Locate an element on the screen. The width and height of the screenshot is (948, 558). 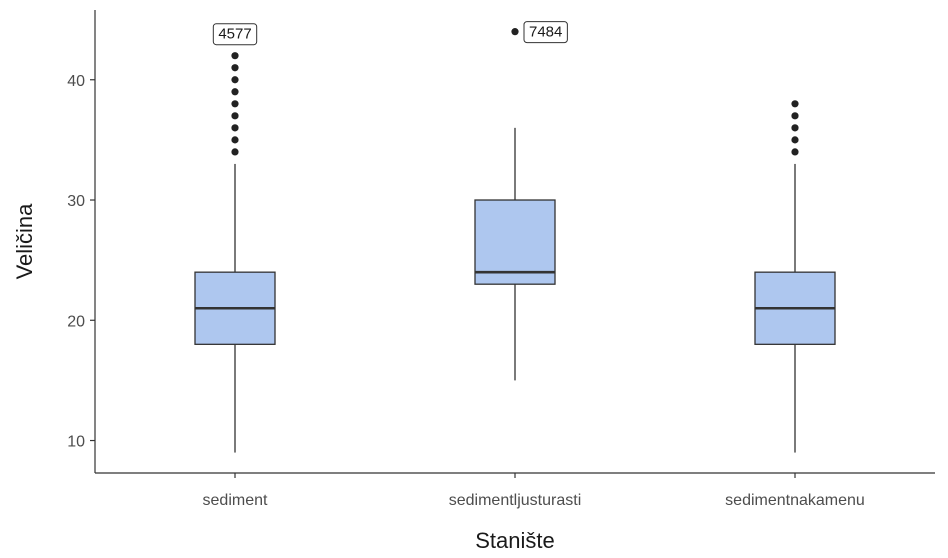
outlier-label-box: 7484 is located at coordinates (545, 32).